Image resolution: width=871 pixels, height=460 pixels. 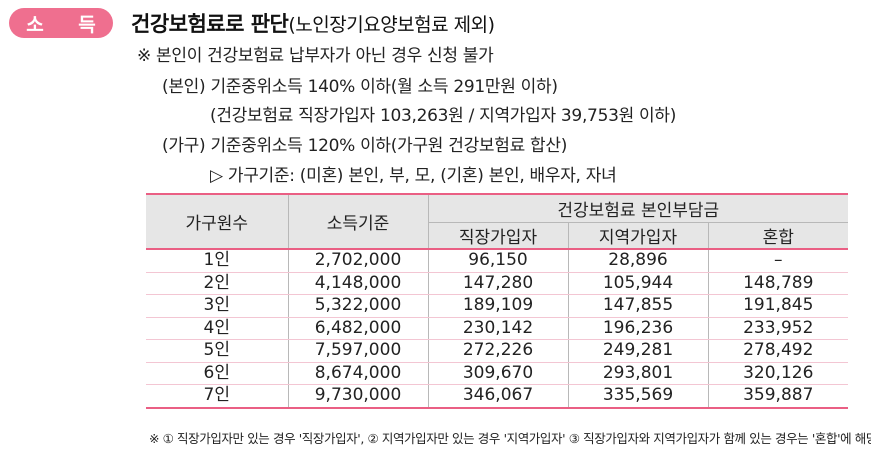 What do you see at coordinates (778, 328) in the screenshot?
I see `cell-mixed: 233,952` at bounding box center [778, 328].